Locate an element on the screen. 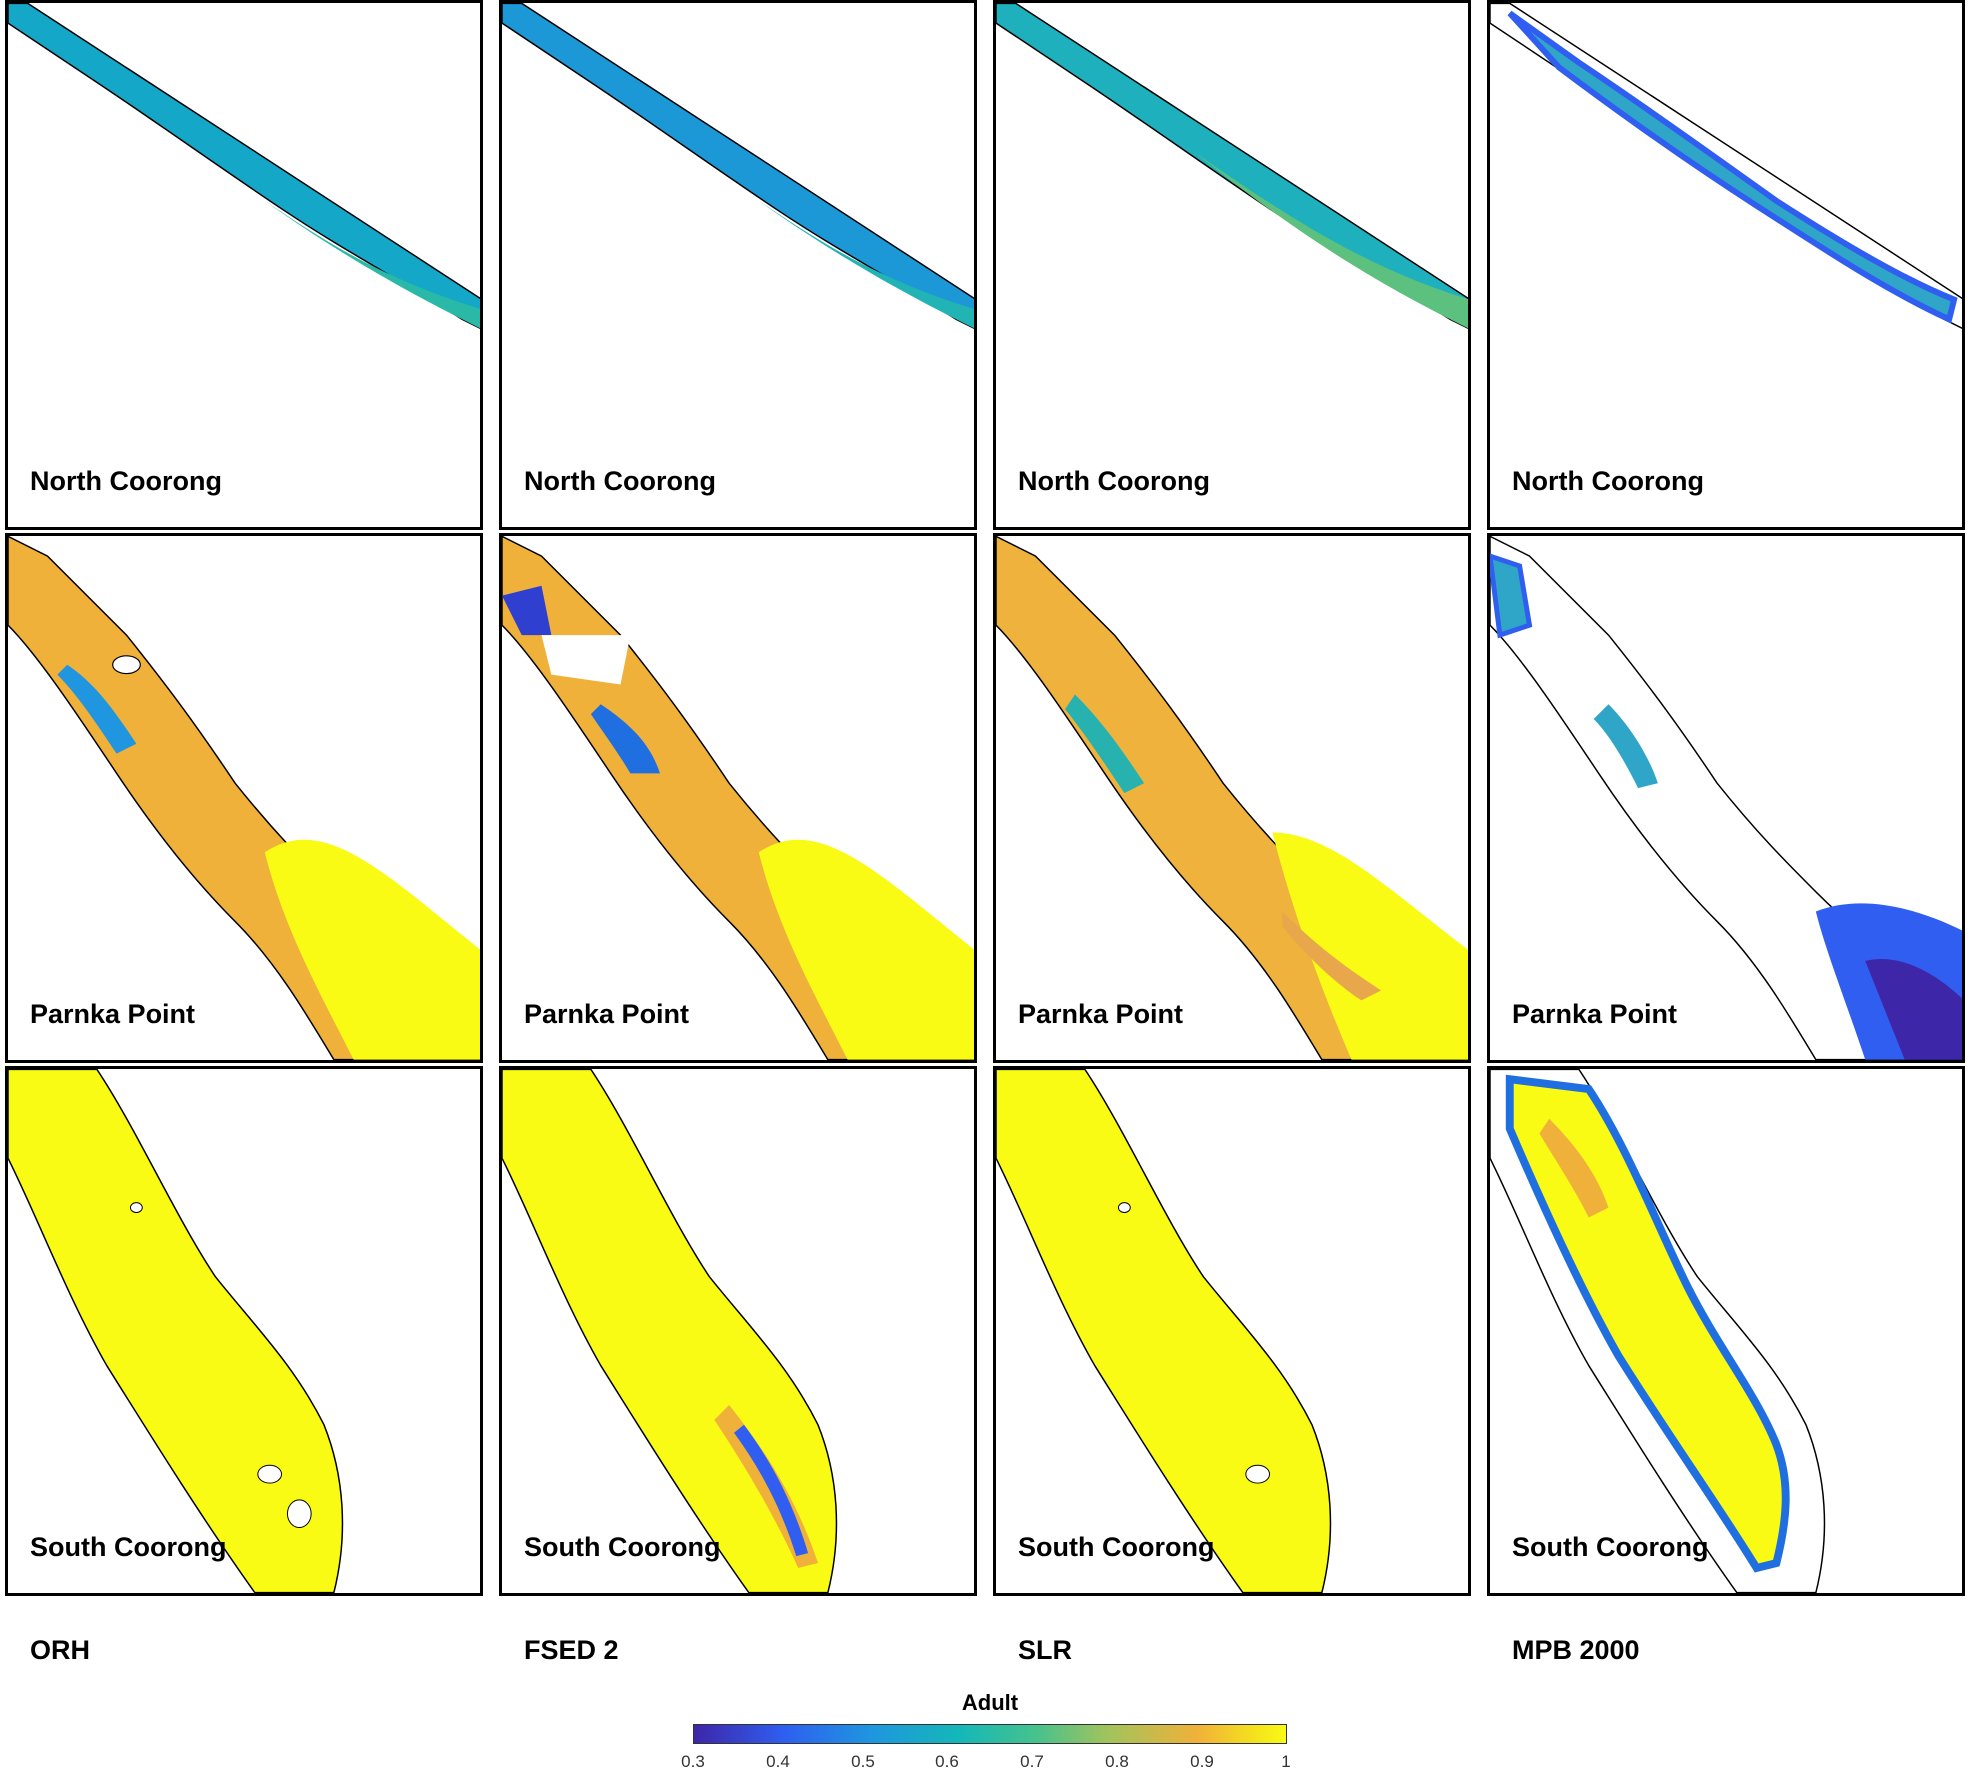  colorbar-tick: 0.8 is located at coordinates (1117, 1761).